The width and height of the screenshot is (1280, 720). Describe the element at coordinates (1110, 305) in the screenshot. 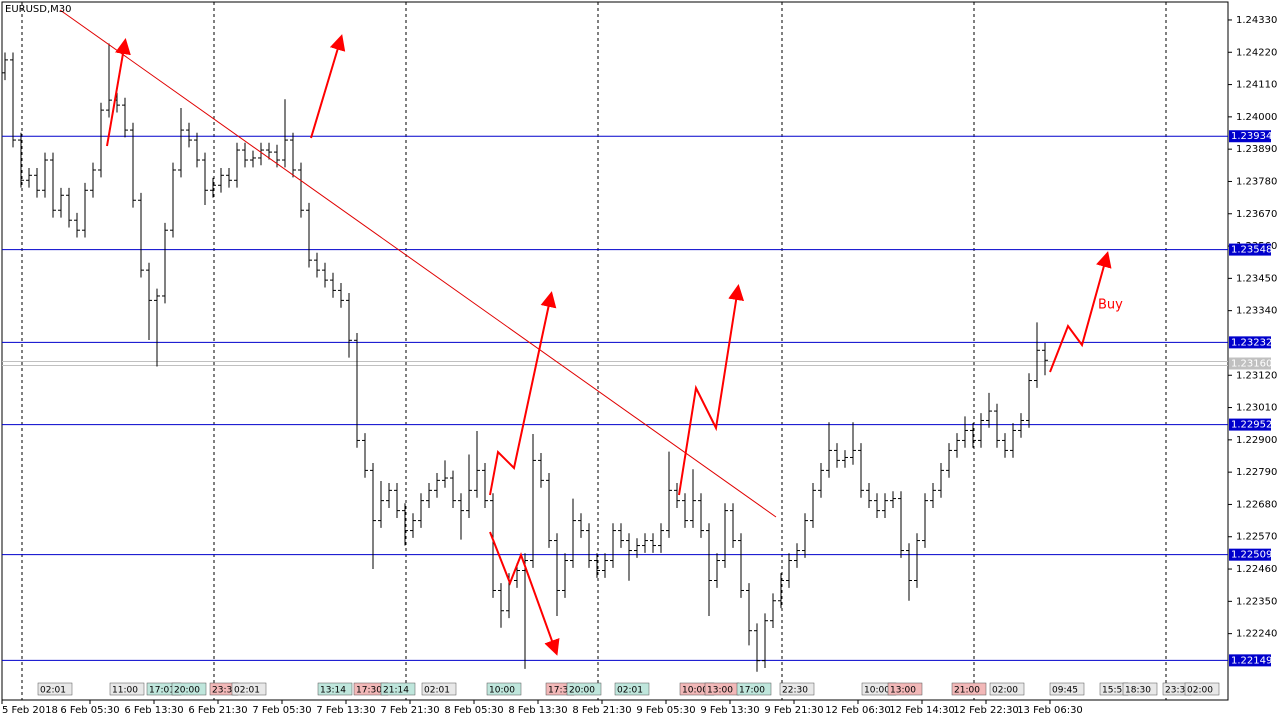

I see `annotation: Buy` at that location.